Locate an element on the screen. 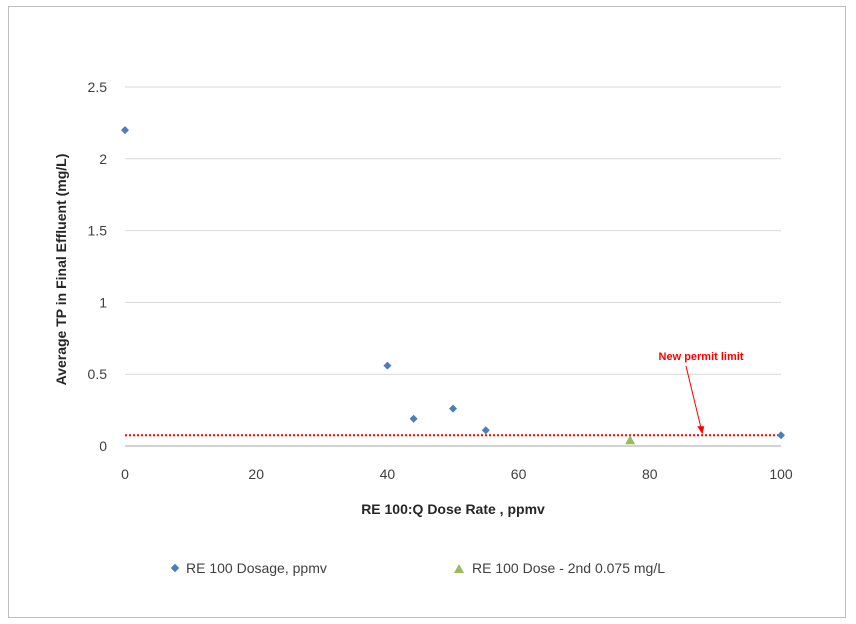  legend-label-second-dose: RE 100 Dose - 2nd 0.075 mg/L is located at coordinates (569, 568).